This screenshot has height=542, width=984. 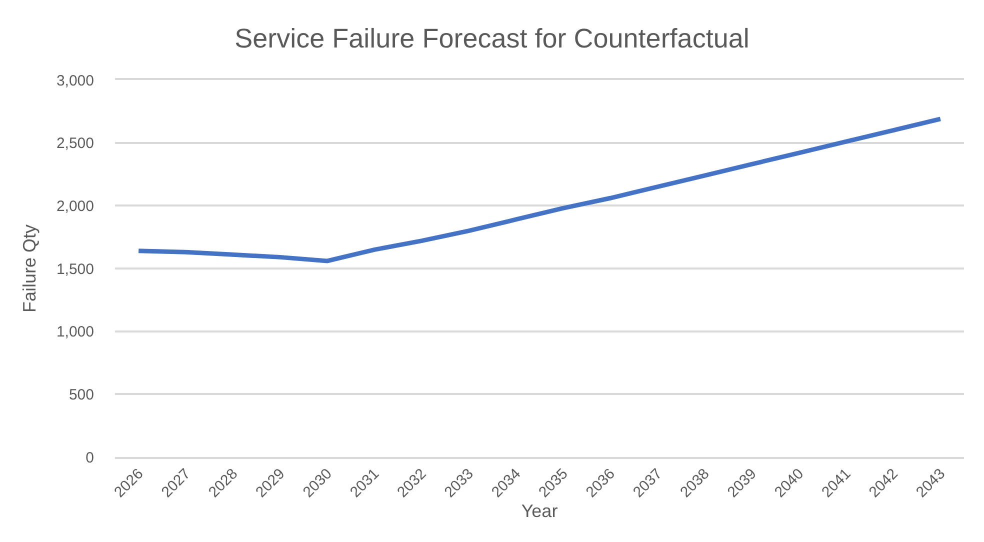 I want to click on chart-title: Service Failure Forecast for Counterfactual, so click(x=492, y=38).